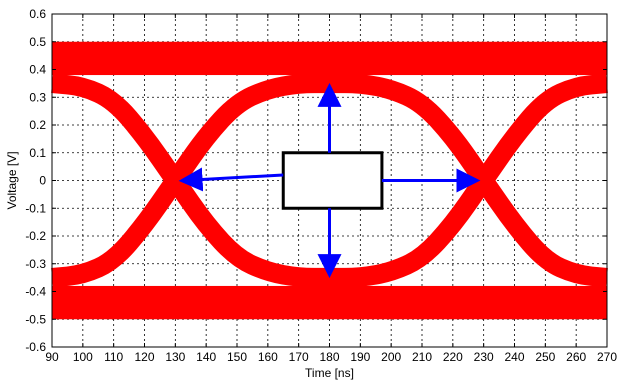  I want to click on x-tick-label: 140, so click(206, 357).